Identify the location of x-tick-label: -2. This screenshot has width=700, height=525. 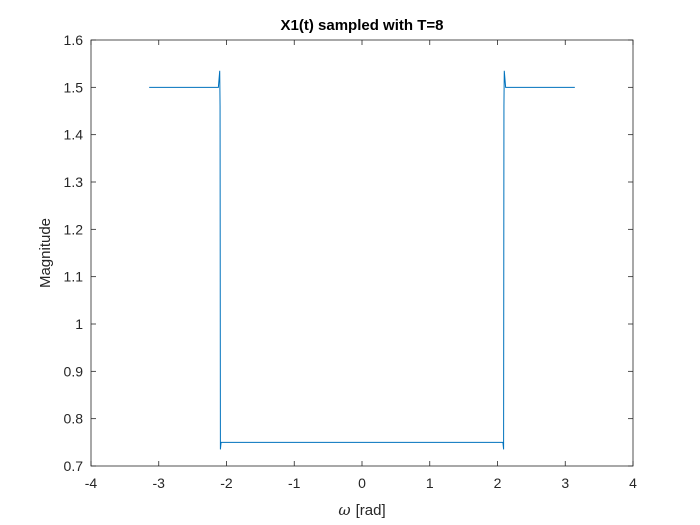
(226, 483).